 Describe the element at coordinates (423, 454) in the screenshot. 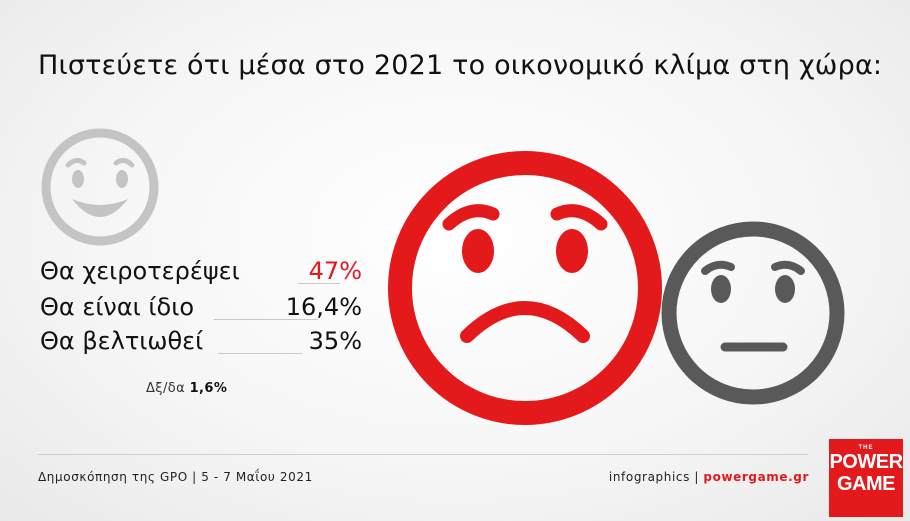

I see `footer-divider` at that location.